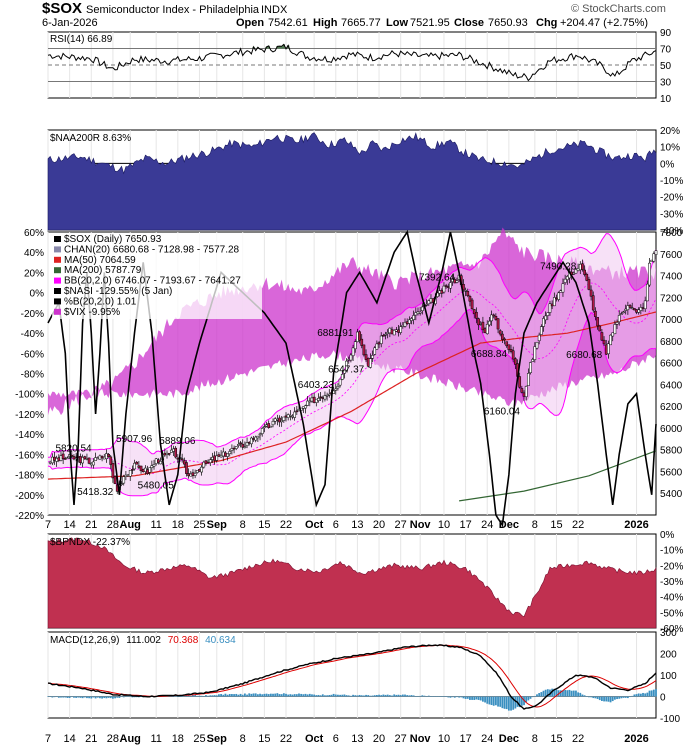 Image resolution: width=700 pixels, height=748 pixels. What do you see at coordinates (671, 255) in the screenshot?
I see `price-tick-label: 7600` at bounding box center [671, 255].